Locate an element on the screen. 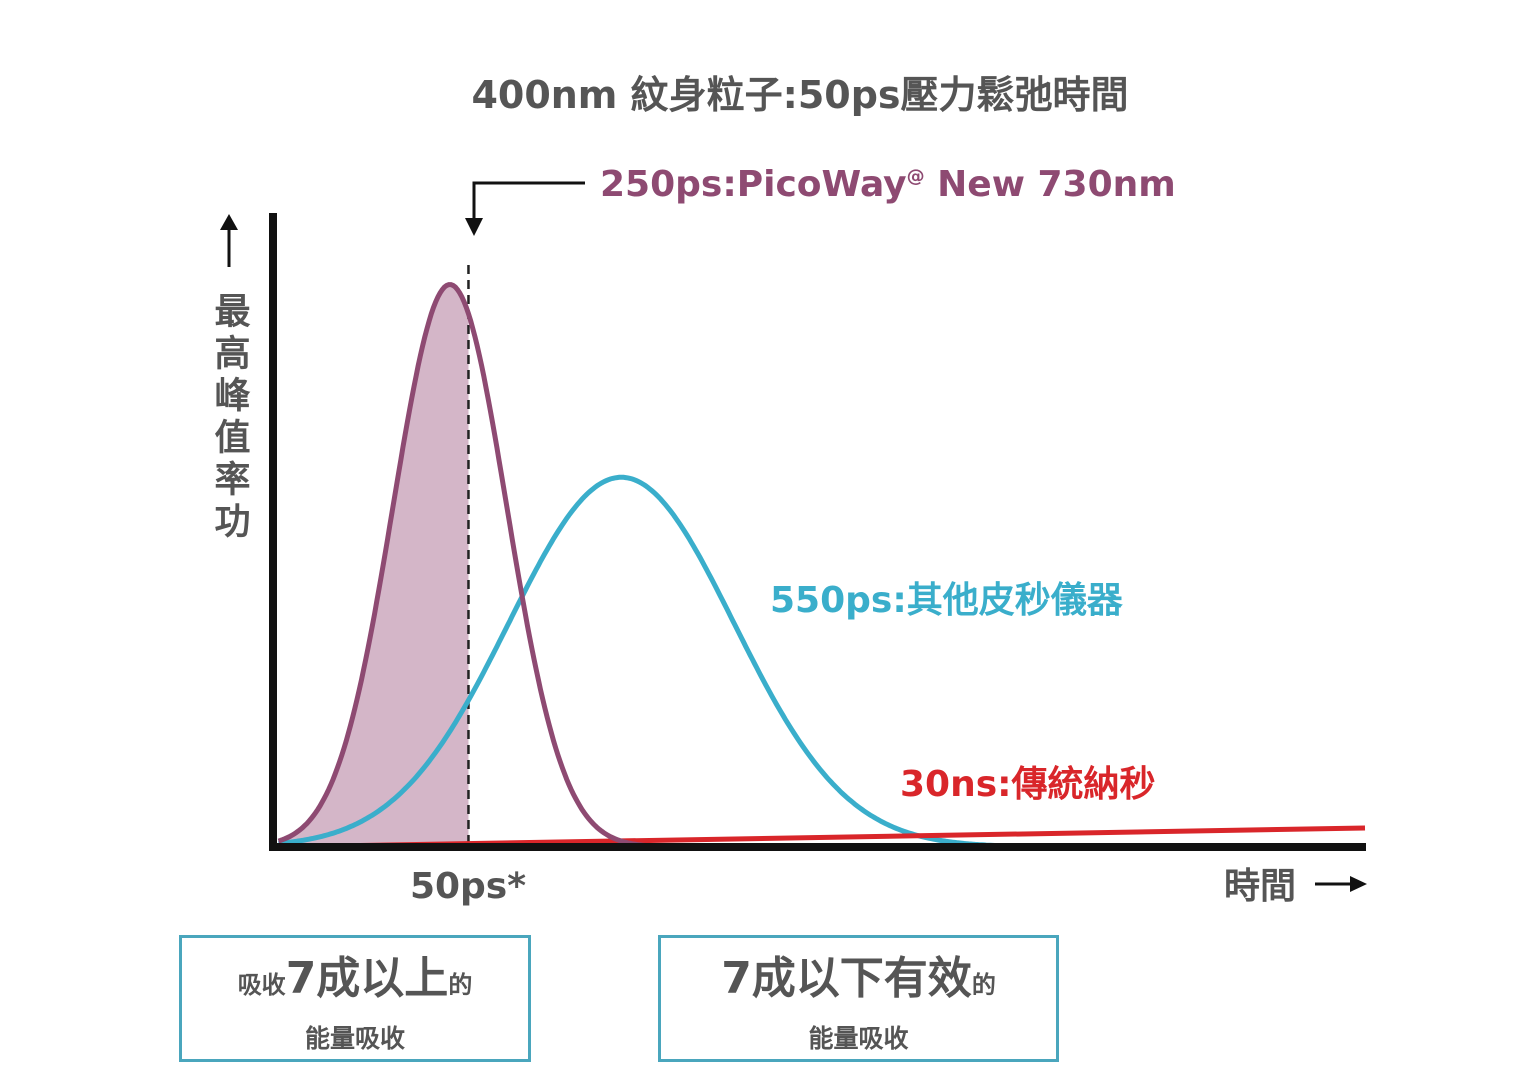 This screenshot has width=1536, height=1084. box-prefix: 吸收 is located at coordinates (261, 985).